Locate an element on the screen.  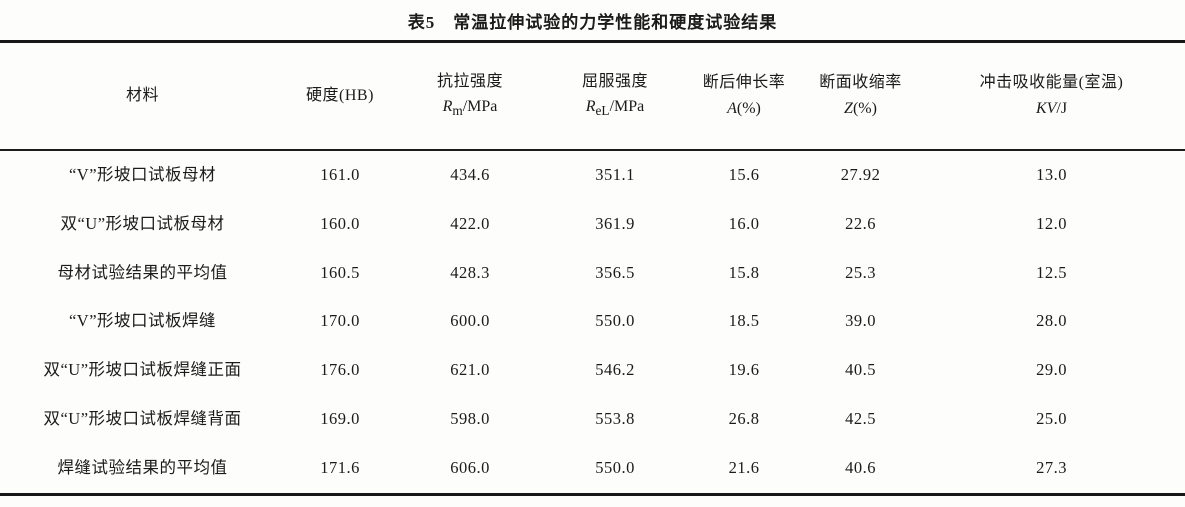
cell-hardness: 169.0 is located at coordinates (340, 418).